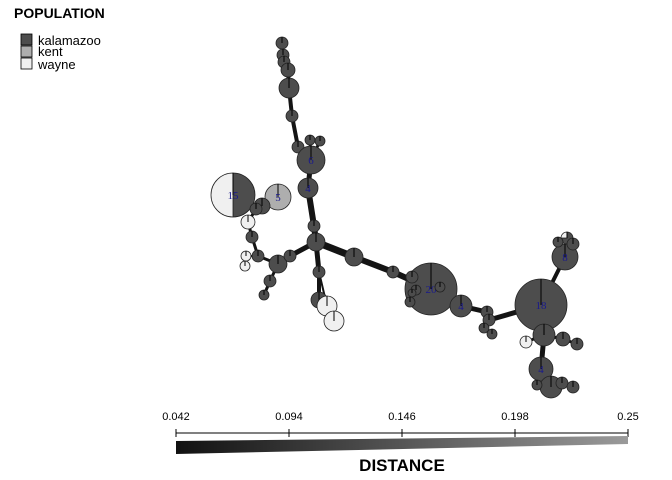  I want to click on legend-label-kent: kent, so click(50, 51).